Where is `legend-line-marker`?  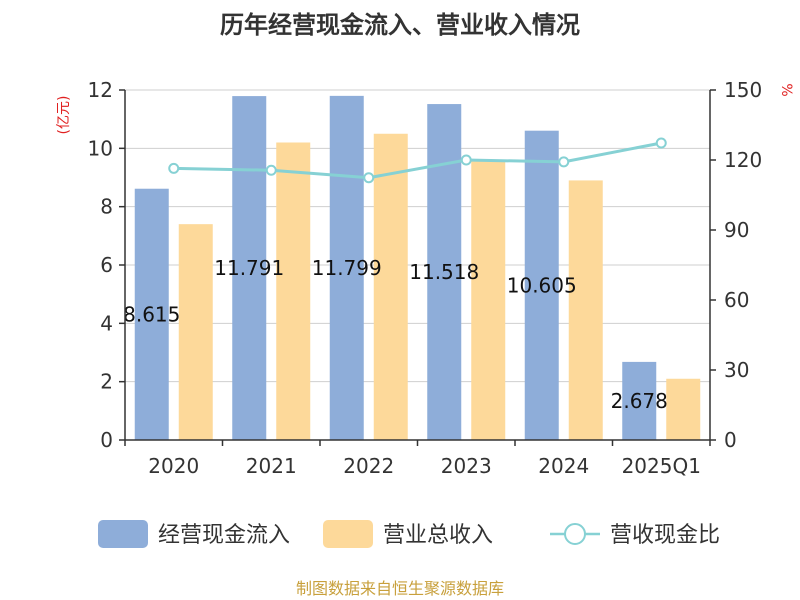
legend-line-marker is located at coordinates (575, 534).